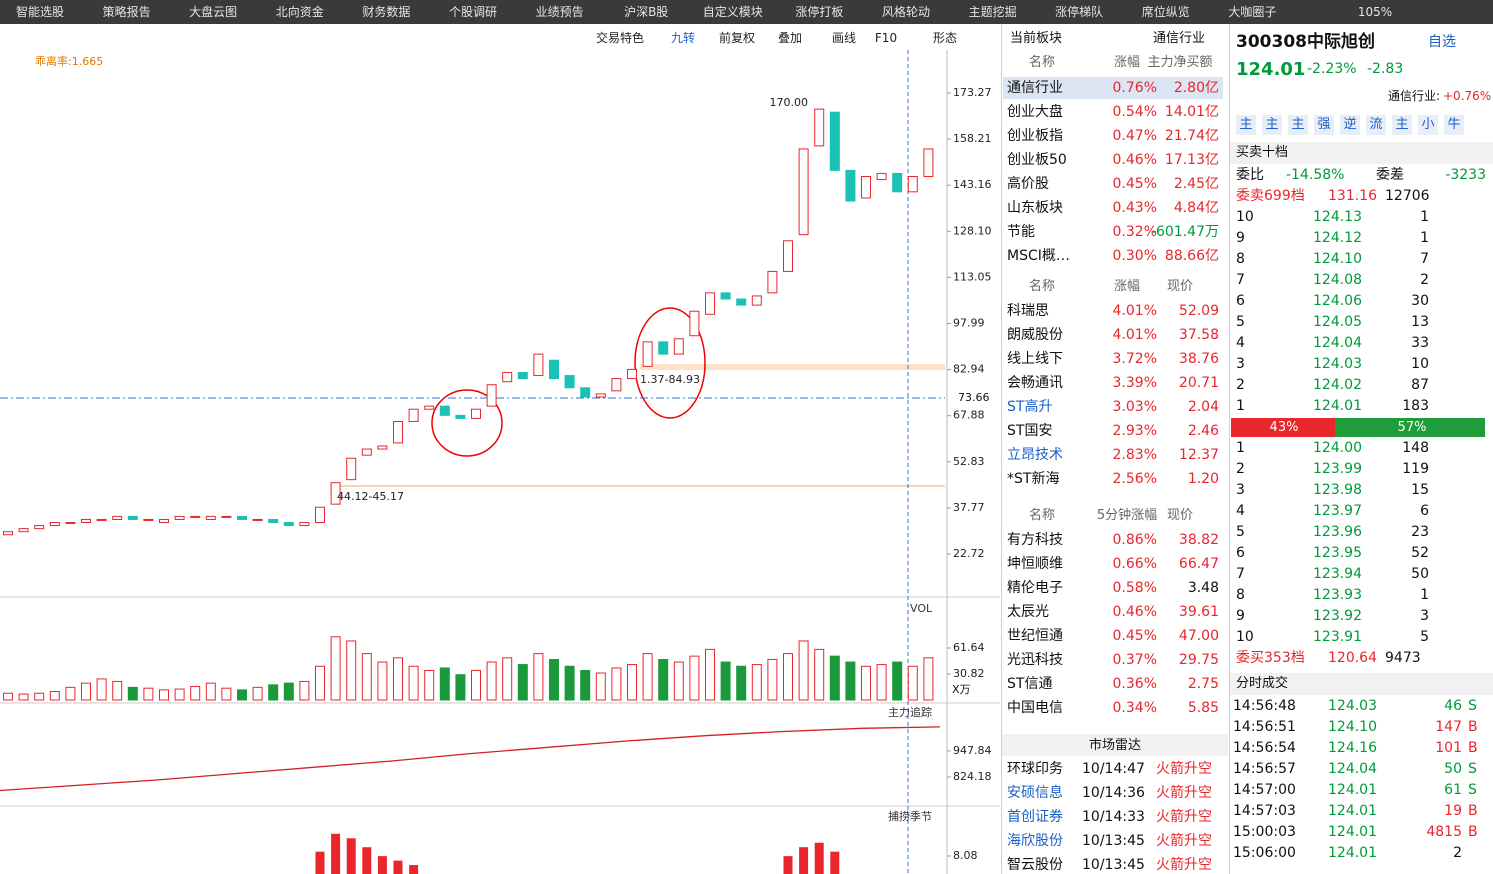  Describe the element at coordinates (472, 12) in the screenshot. I see `menu-item: 个股调研` at that location.